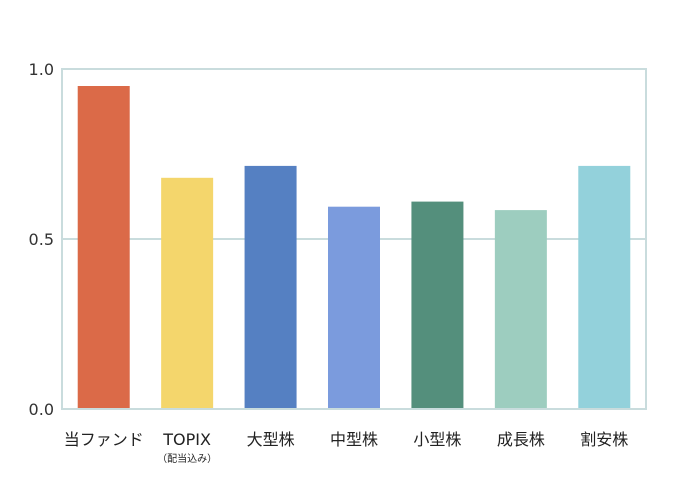 This screenshot has width=684, height=501. Describe the element at coordinates (41, 409) in the screenshot. I see `y-tick-label: 0.0` at that location.